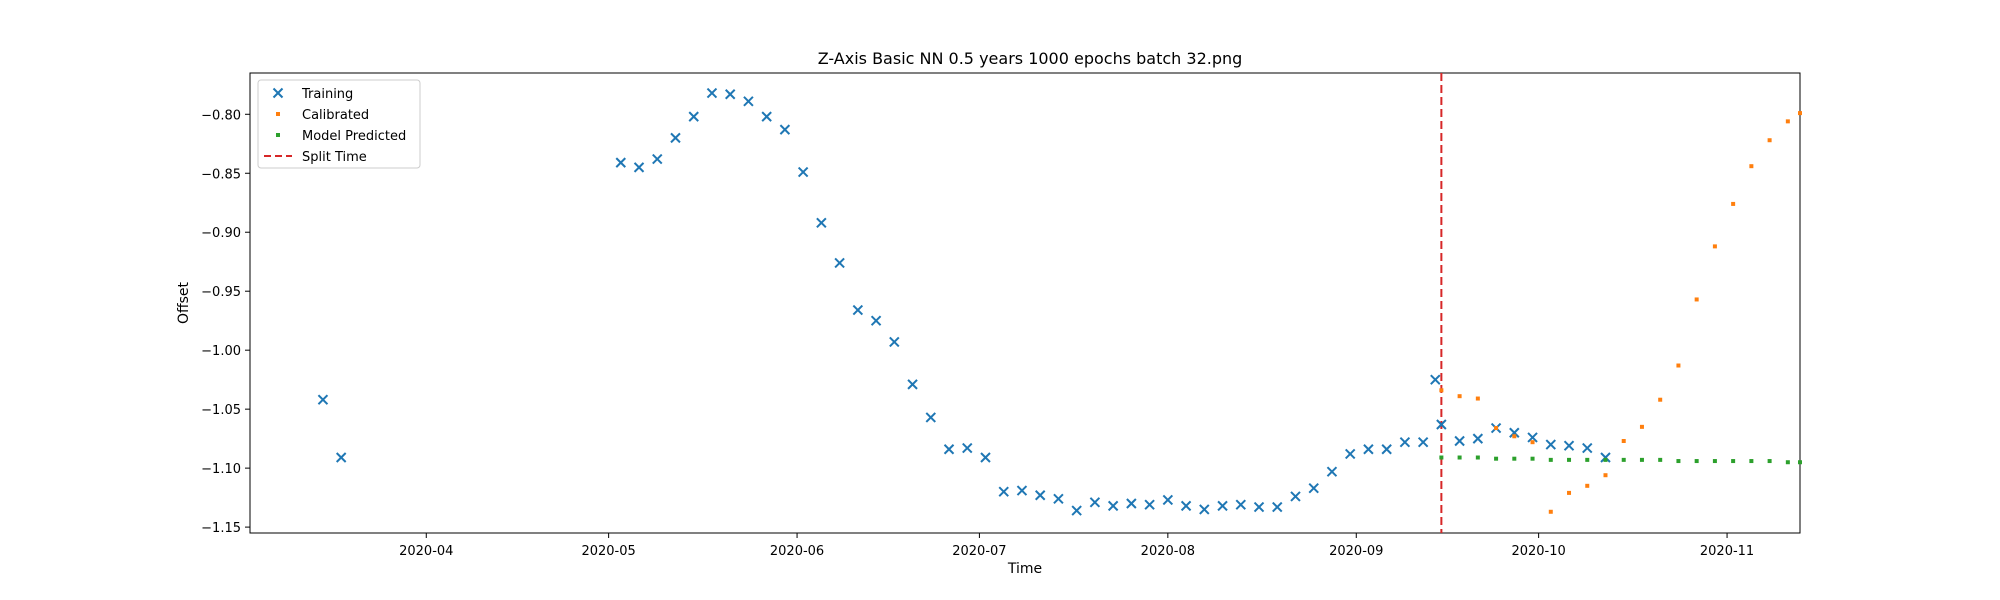  I want to click on y-tick-label: −0.95, so click(221, 292).